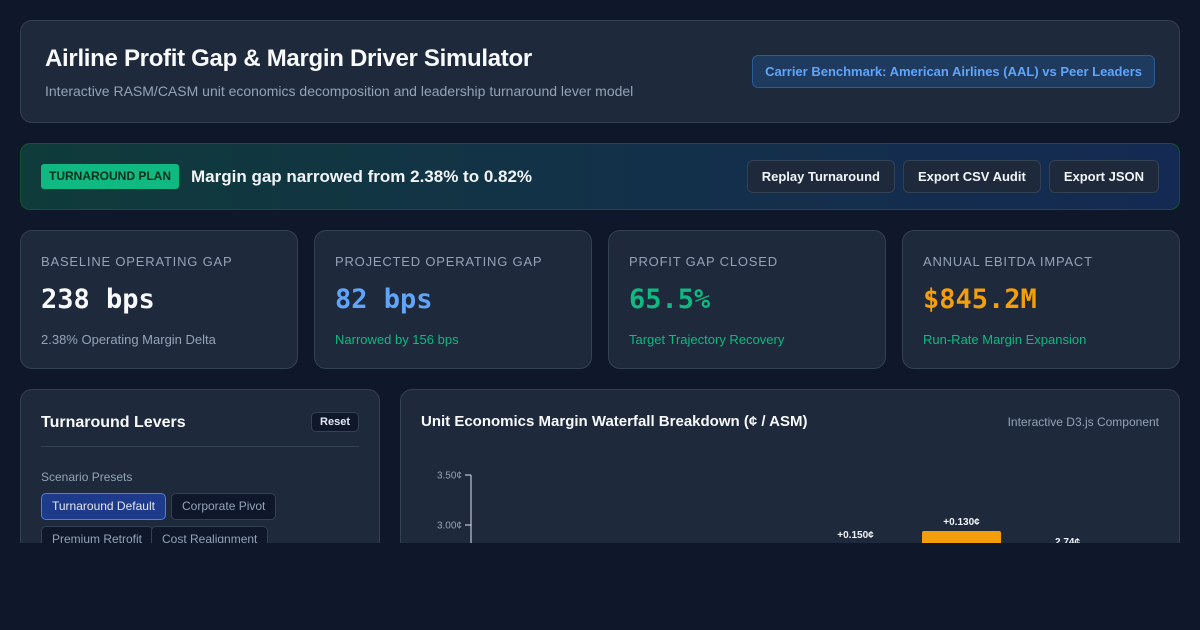 The width and height of the screenshot is (1200, 630). What do you see at coordinates (1008, 261) in the screenshot?
I see `kpi-label: Annual EBITDA Impact` at bounding box center [1008, 261].